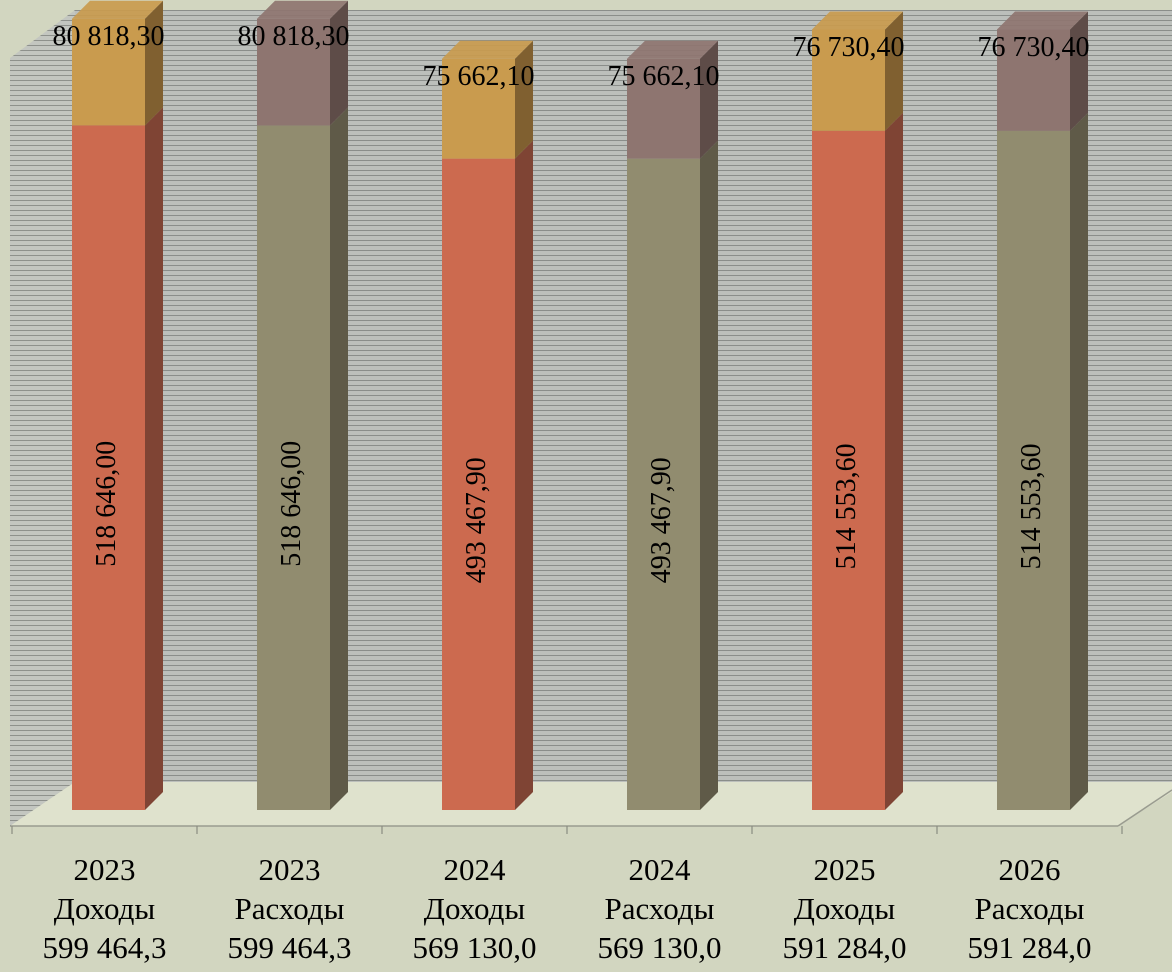 This screenshot has width=1172, height=972. I want to click on x-tick-label: 2023 Доходы 599 464,3, so click(105, 908).